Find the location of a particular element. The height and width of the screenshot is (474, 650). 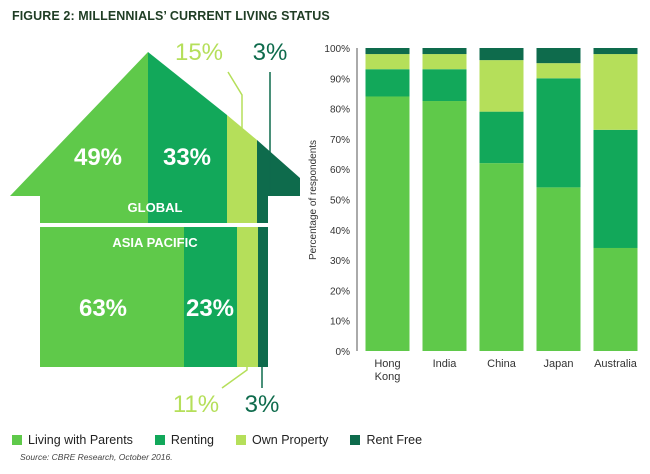

apac-living-with-parents-value: 63% is located at coordinates (103, 308).